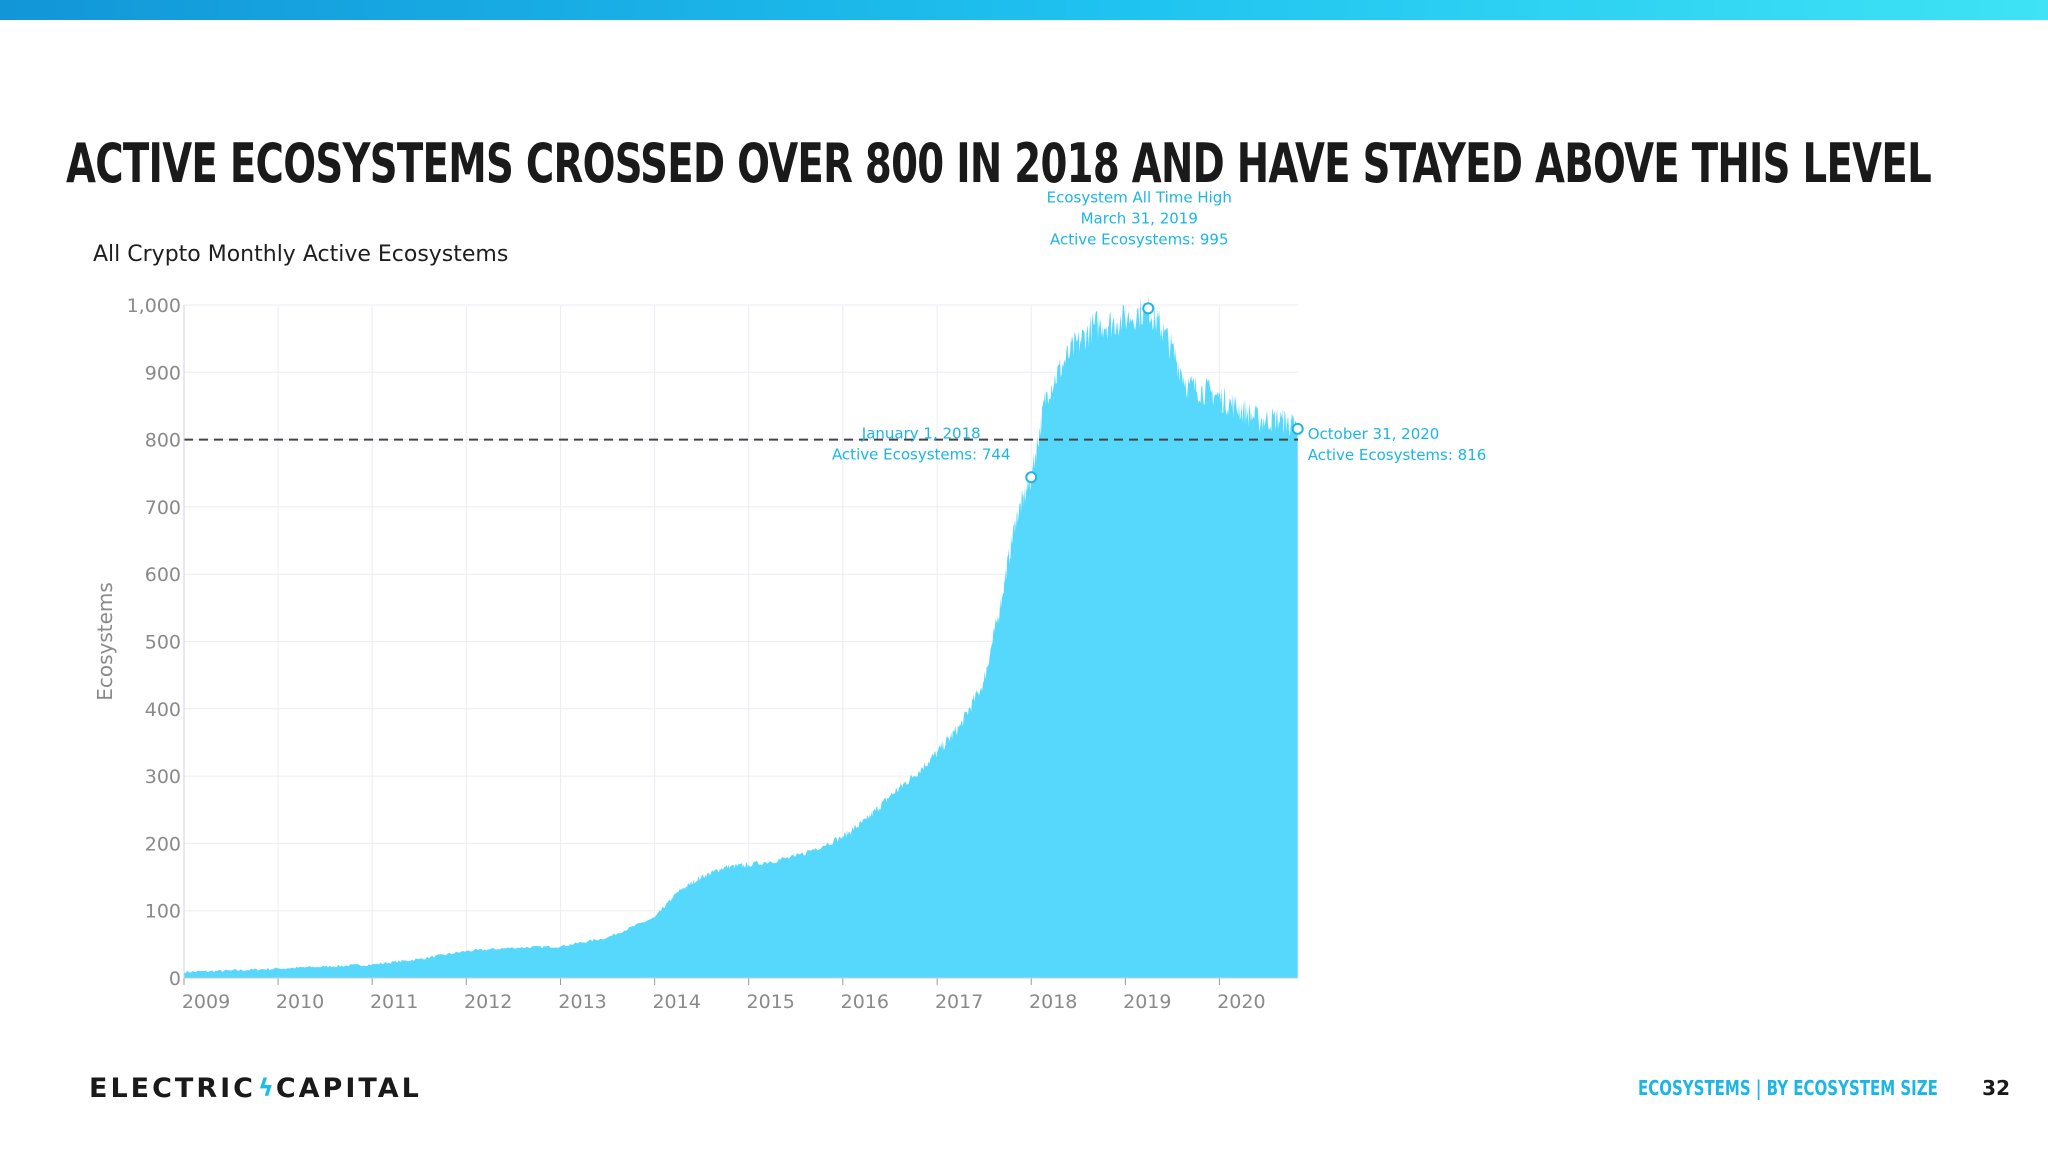 The height and width of the screenshot is (1152, 2048). What do you see at coordinates (1139, 218) in the screenshot?
I see `annotation-label: March 31, 2019` at bounding box center [1139, 218].